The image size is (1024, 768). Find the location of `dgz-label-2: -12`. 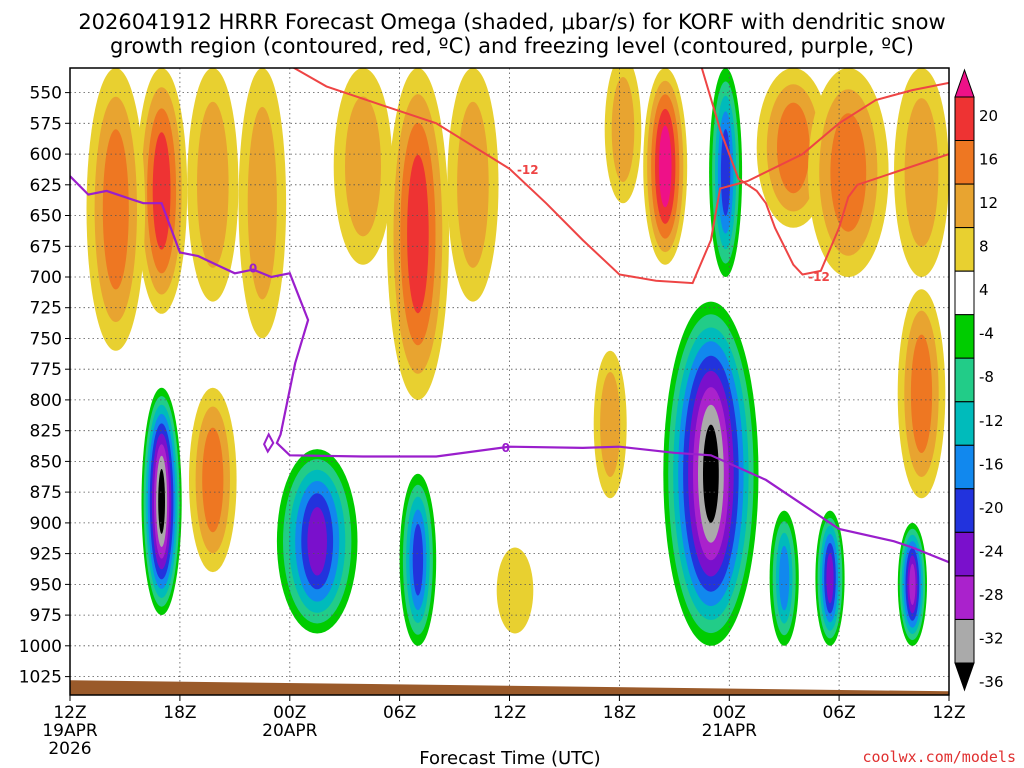

dgz-label-2: -12 is located at coordinates (819, 277).